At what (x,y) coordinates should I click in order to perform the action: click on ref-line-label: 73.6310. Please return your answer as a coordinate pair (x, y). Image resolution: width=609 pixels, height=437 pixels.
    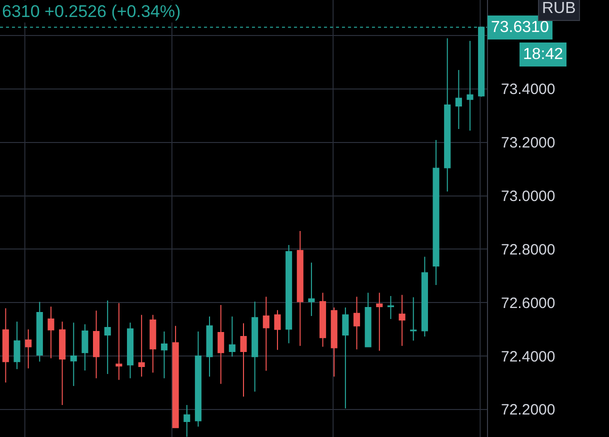
    Looking at the image, I should click on (520, 27).